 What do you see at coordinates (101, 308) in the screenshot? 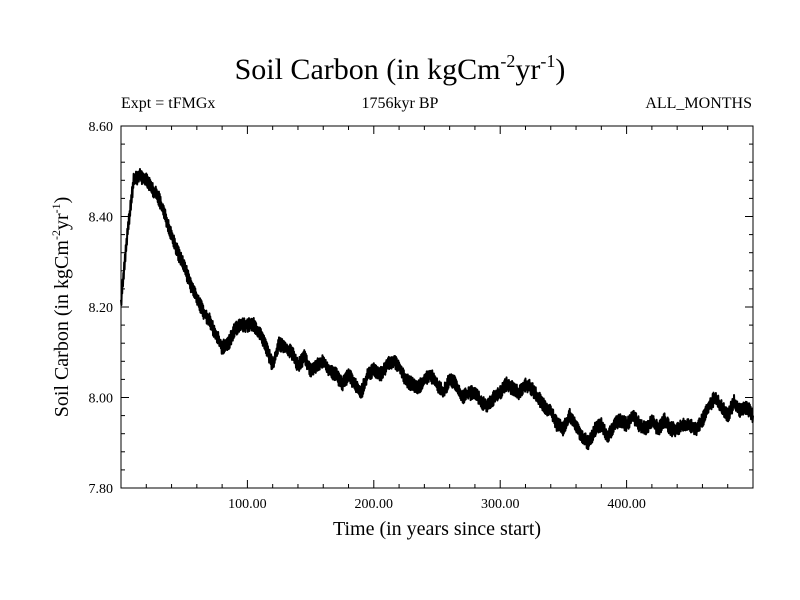
I see `y-tick-label: 8.20` at bounding box center [101, 308].